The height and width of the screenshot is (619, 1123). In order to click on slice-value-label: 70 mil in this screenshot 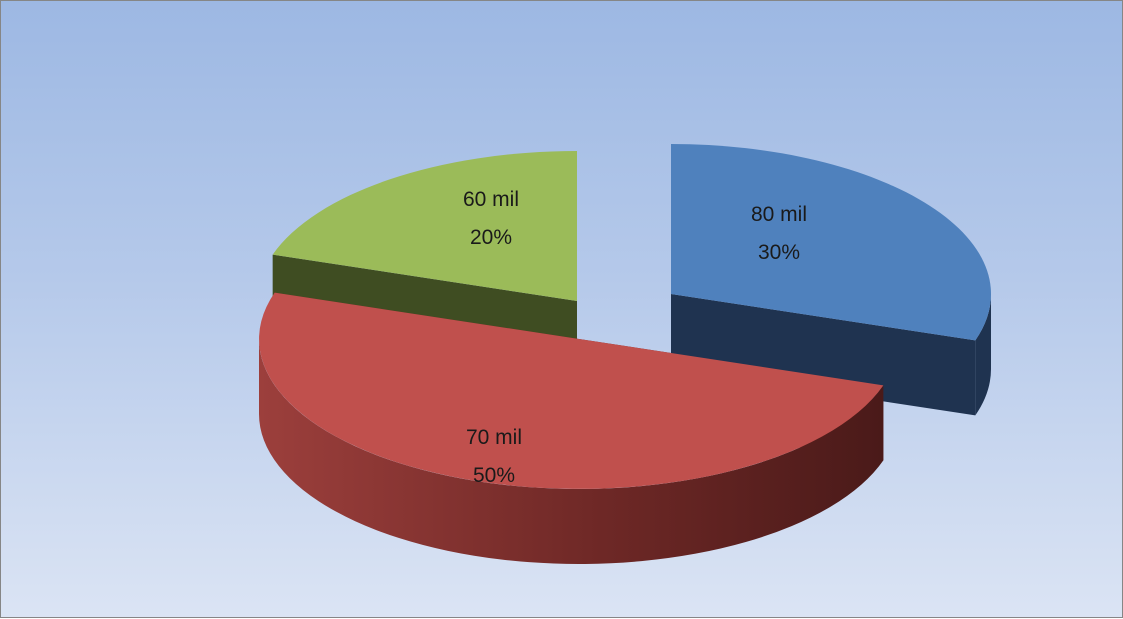, I will do `click(494, 437)`.